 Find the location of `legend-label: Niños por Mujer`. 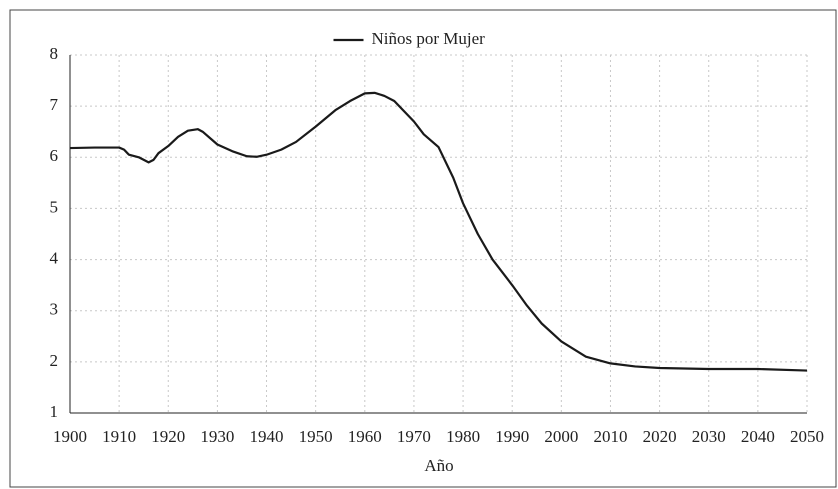

legend-label: Niños por Mujer is located at coordinates (429, 38).